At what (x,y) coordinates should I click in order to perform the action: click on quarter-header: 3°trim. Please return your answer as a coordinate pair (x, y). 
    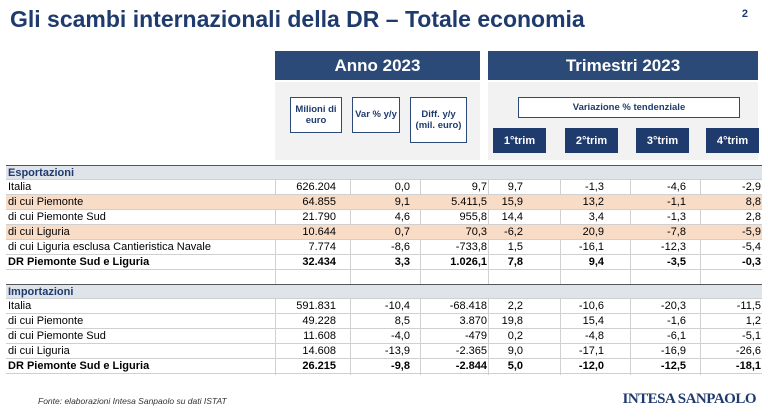
    Looking at the image, I should click on (662, 140).